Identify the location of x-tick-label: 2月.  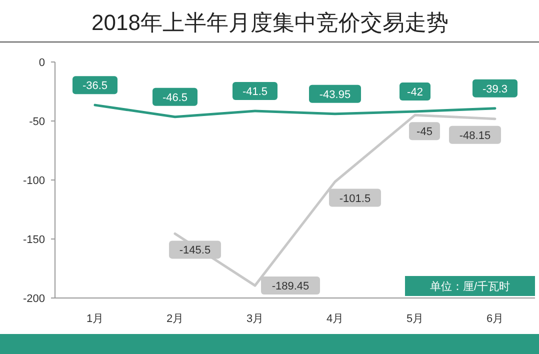
(175, 319).